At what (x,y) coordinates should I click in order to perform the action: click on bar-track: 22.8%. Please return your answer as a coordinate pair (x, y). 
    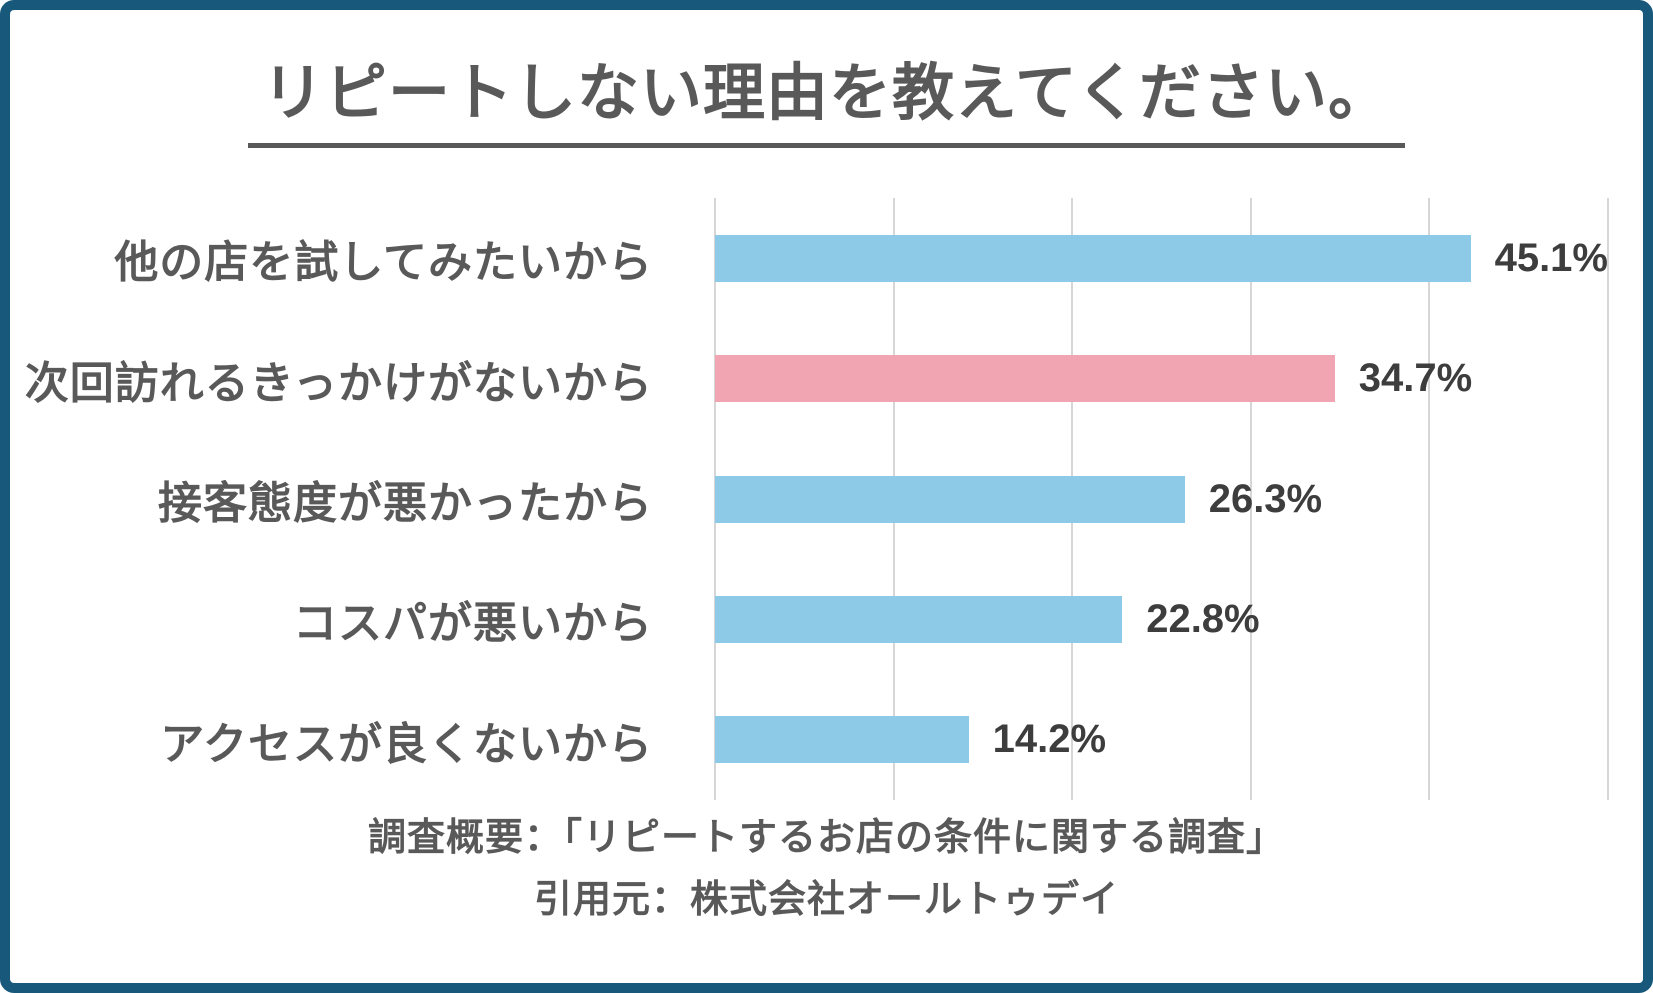
    Looking at the image, I should click on (1161, 619).